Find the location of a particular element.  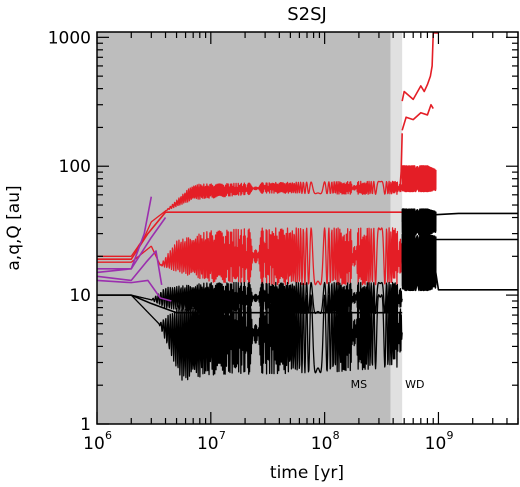

y-tick-labels: 1 10 100 1000 is located at coordinates (69, 231).